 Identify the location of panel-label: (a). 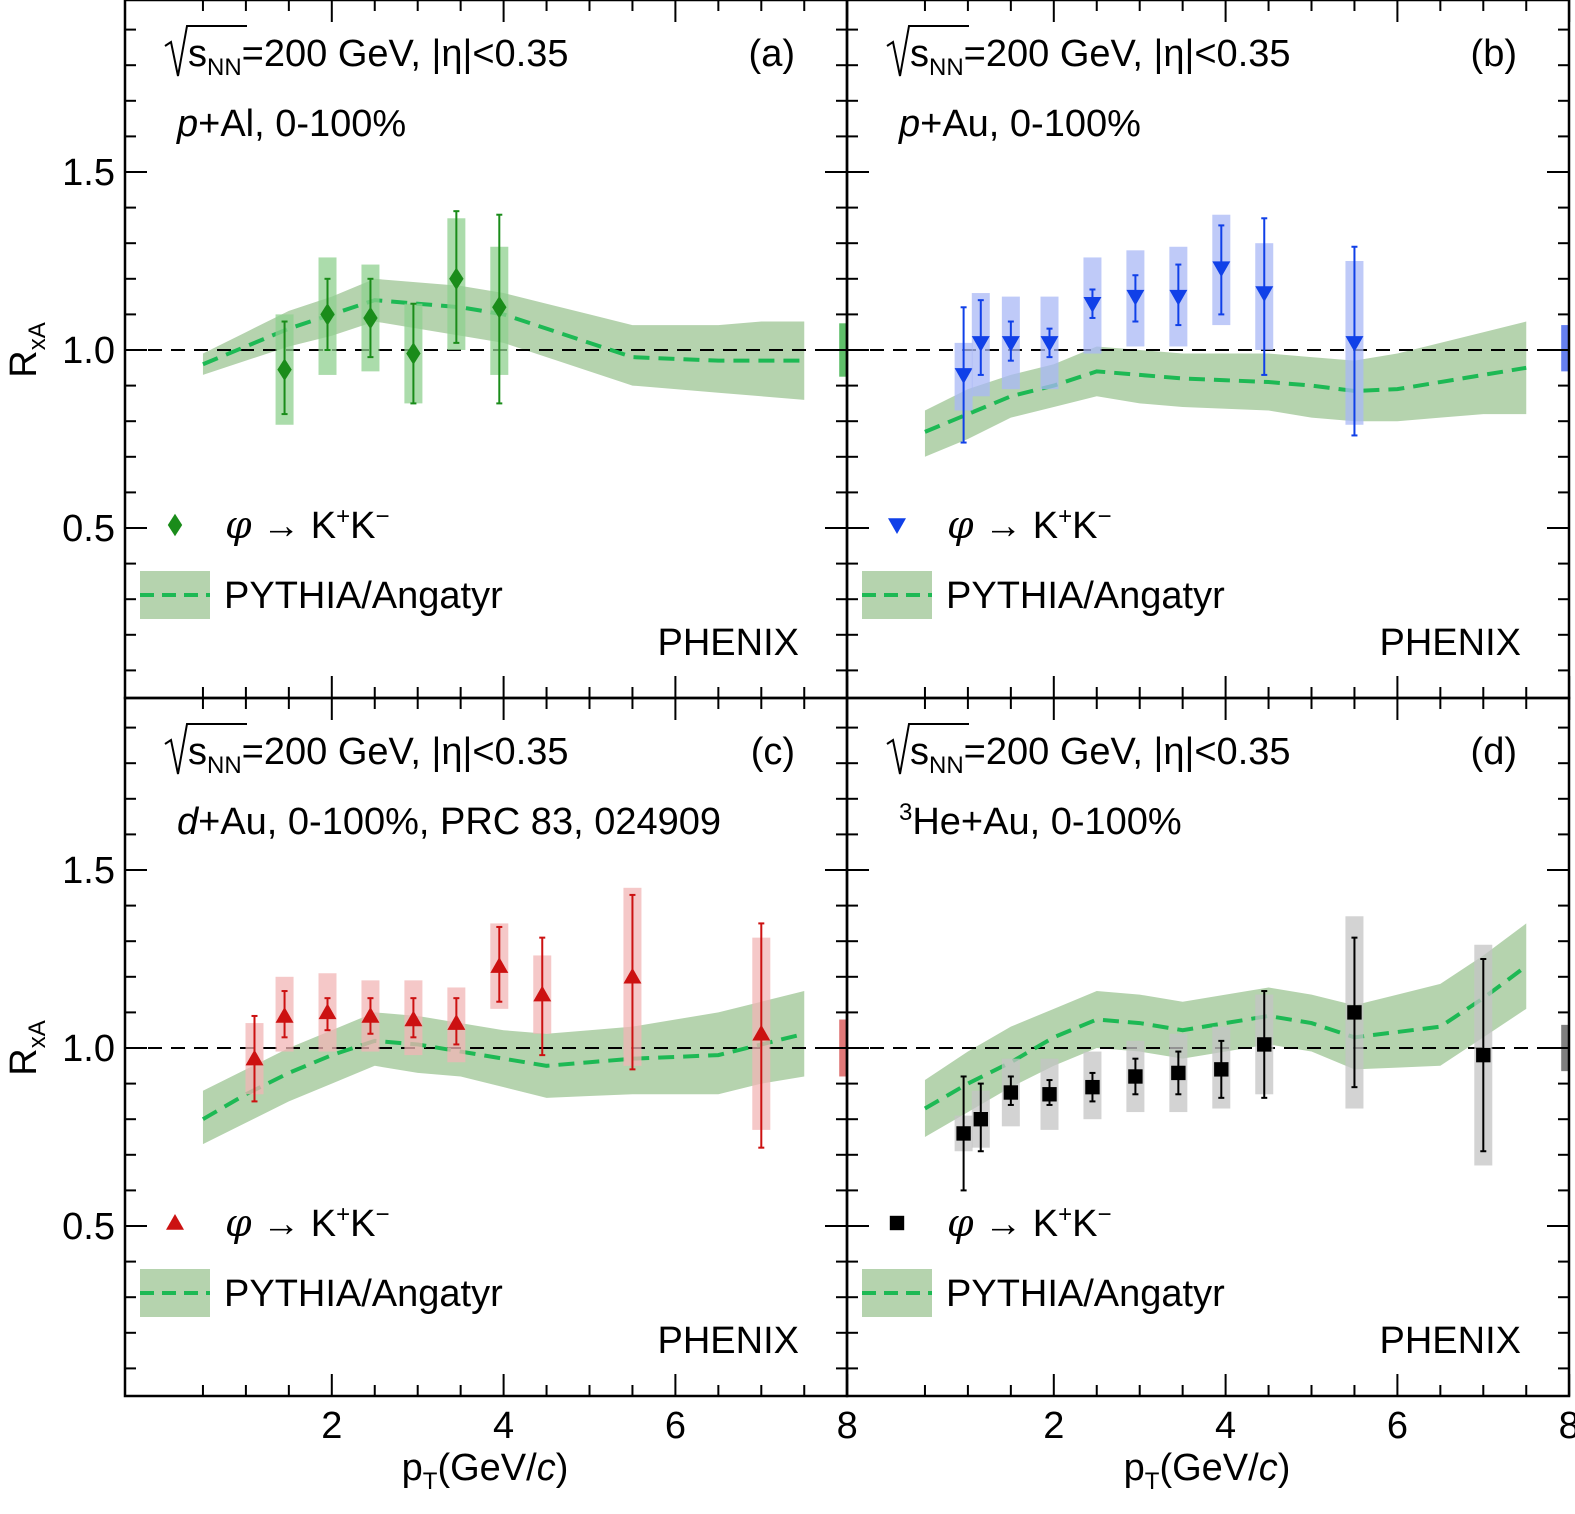
(772, 54).